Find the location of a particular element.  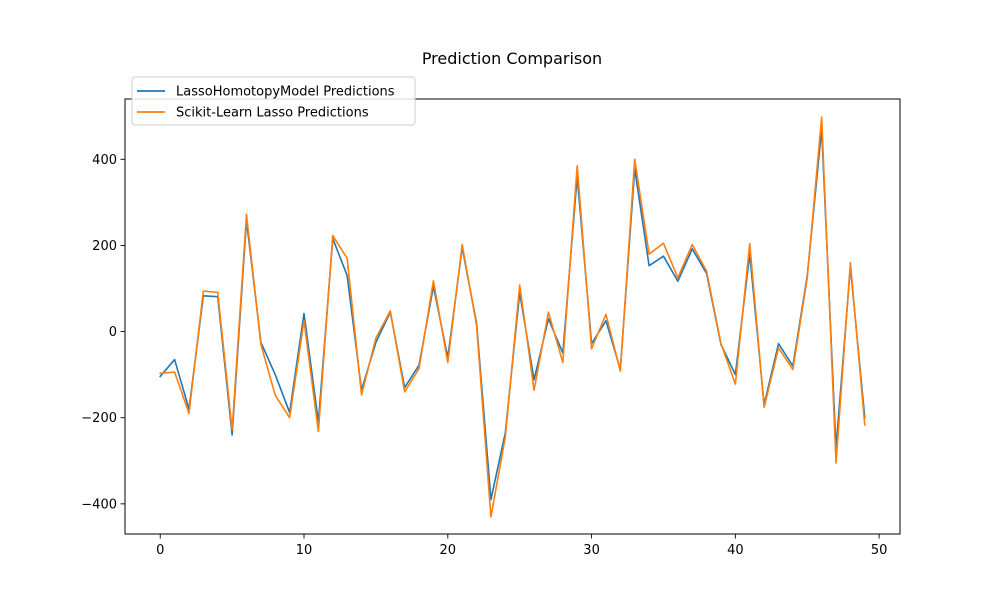

y-tick-label: −200 is located at coordinates (99, 418).